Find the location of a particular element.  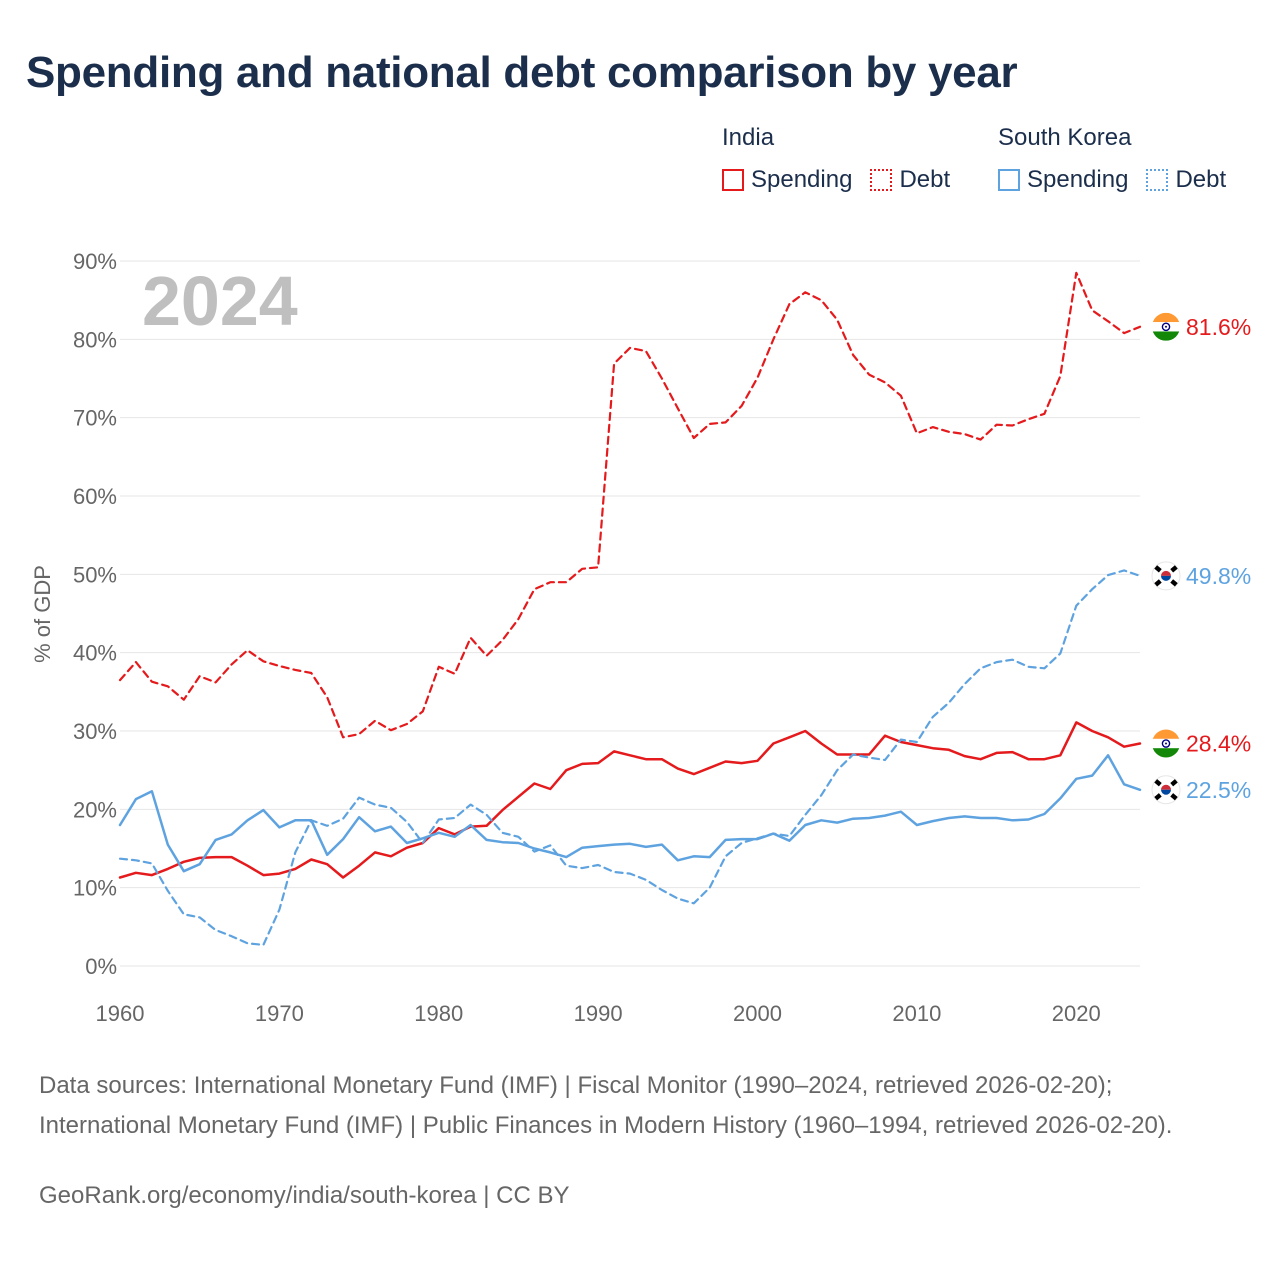

legend-korea-debt: Debt is located at coordinates (1186, 180).